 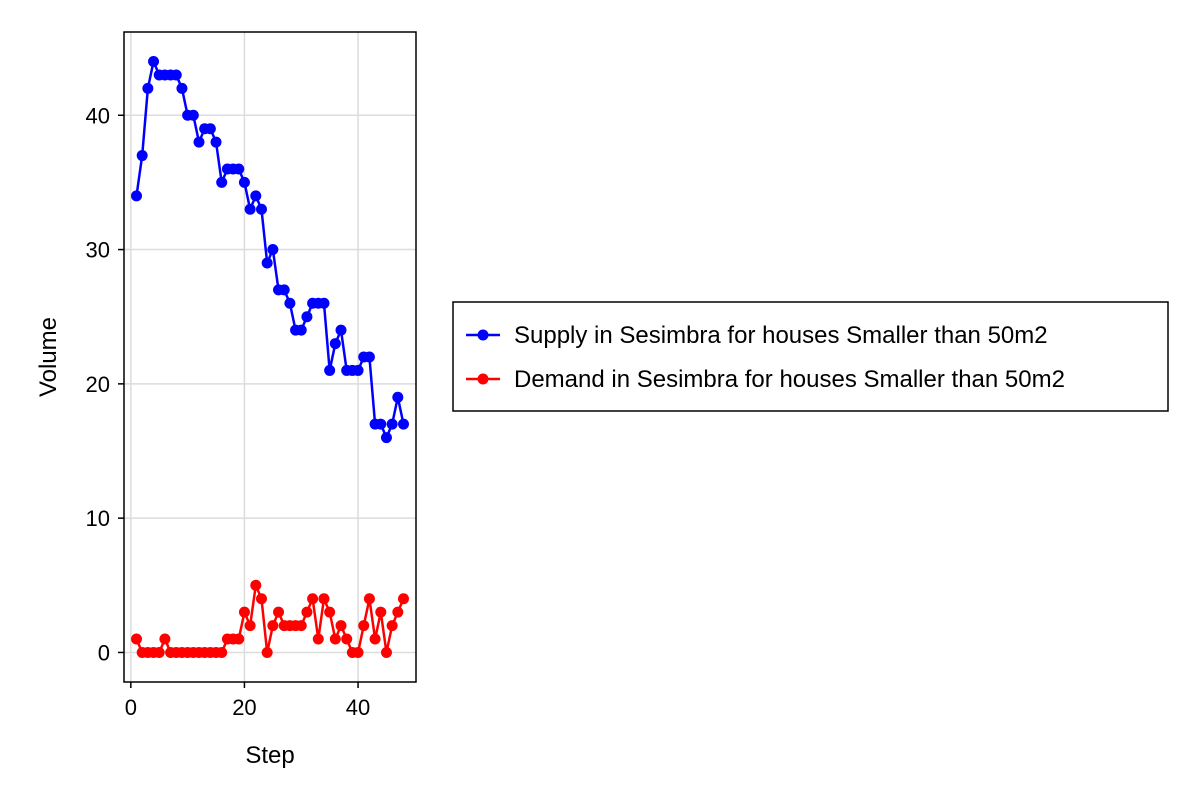 I want to click on legend-marker-supply, so click(x=483, y=335).